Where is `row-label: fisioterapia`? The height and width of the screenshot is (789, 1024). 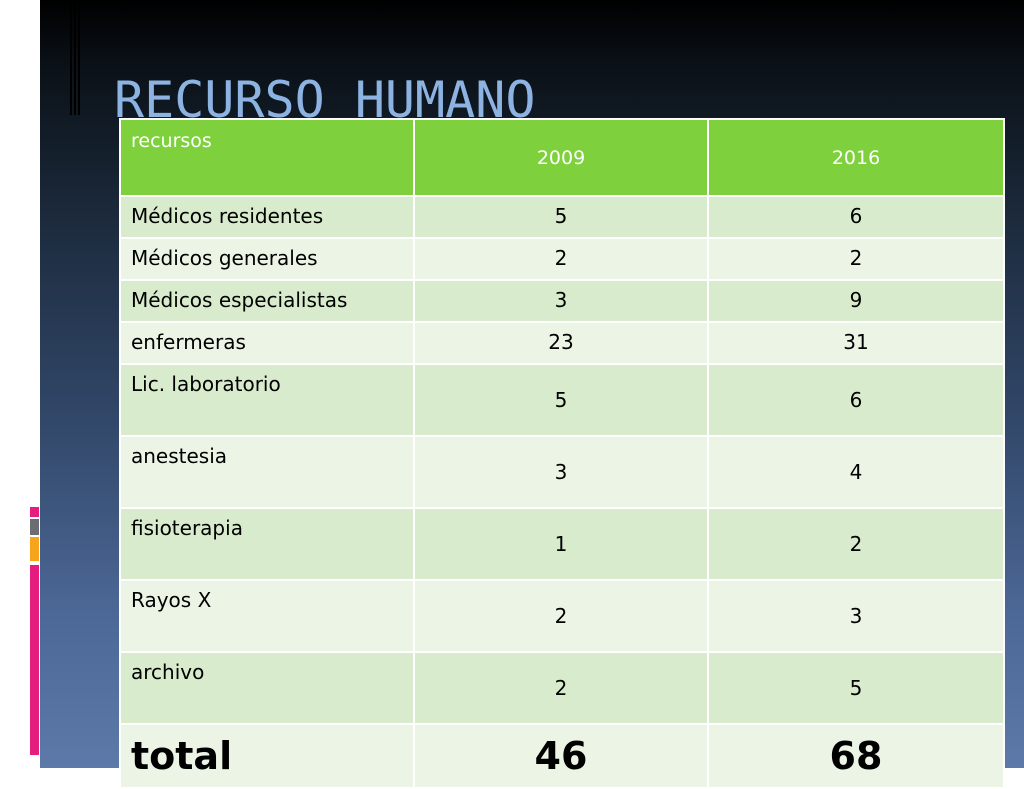
row-label: fisioterapia is located at coordinates (267, 544).